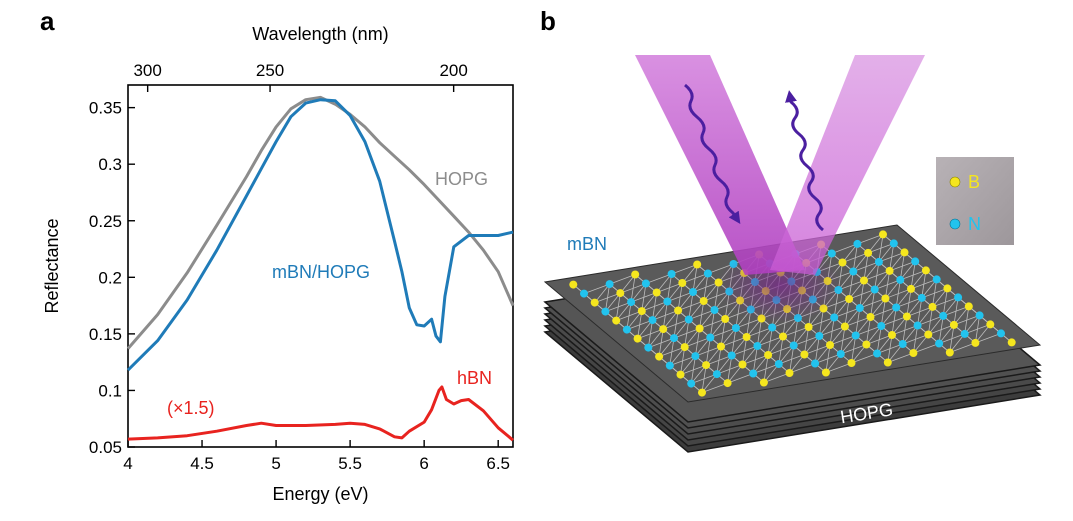 The width and height of the screenshot is (1073, 521). Describe the element at coordinates (147, 70) in the screenshot. I see `top-tick-label: 300` at that location.